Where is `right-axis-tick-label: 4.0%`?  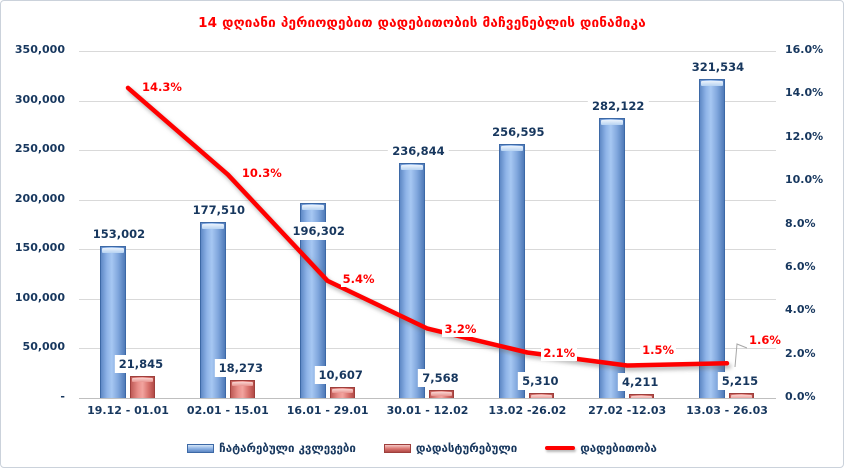
right-axis-tick-label: 4.0% is located at coordinates (800, 310).